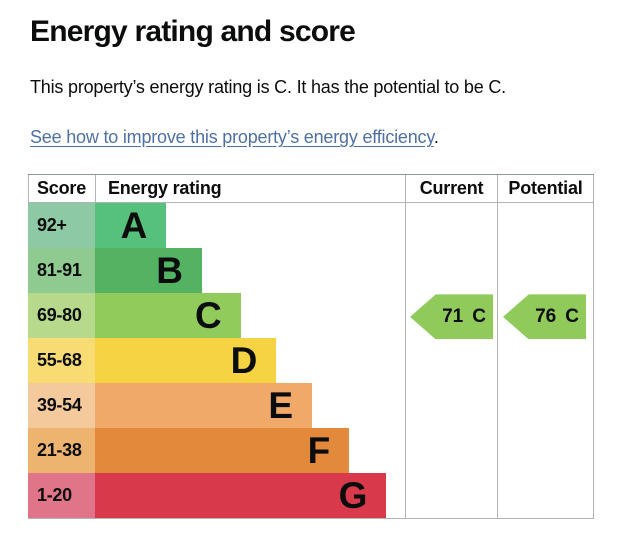 The width and height of the screenshot is (618, 550). I want to click on rating-bar-f: F, so click(222, 451).